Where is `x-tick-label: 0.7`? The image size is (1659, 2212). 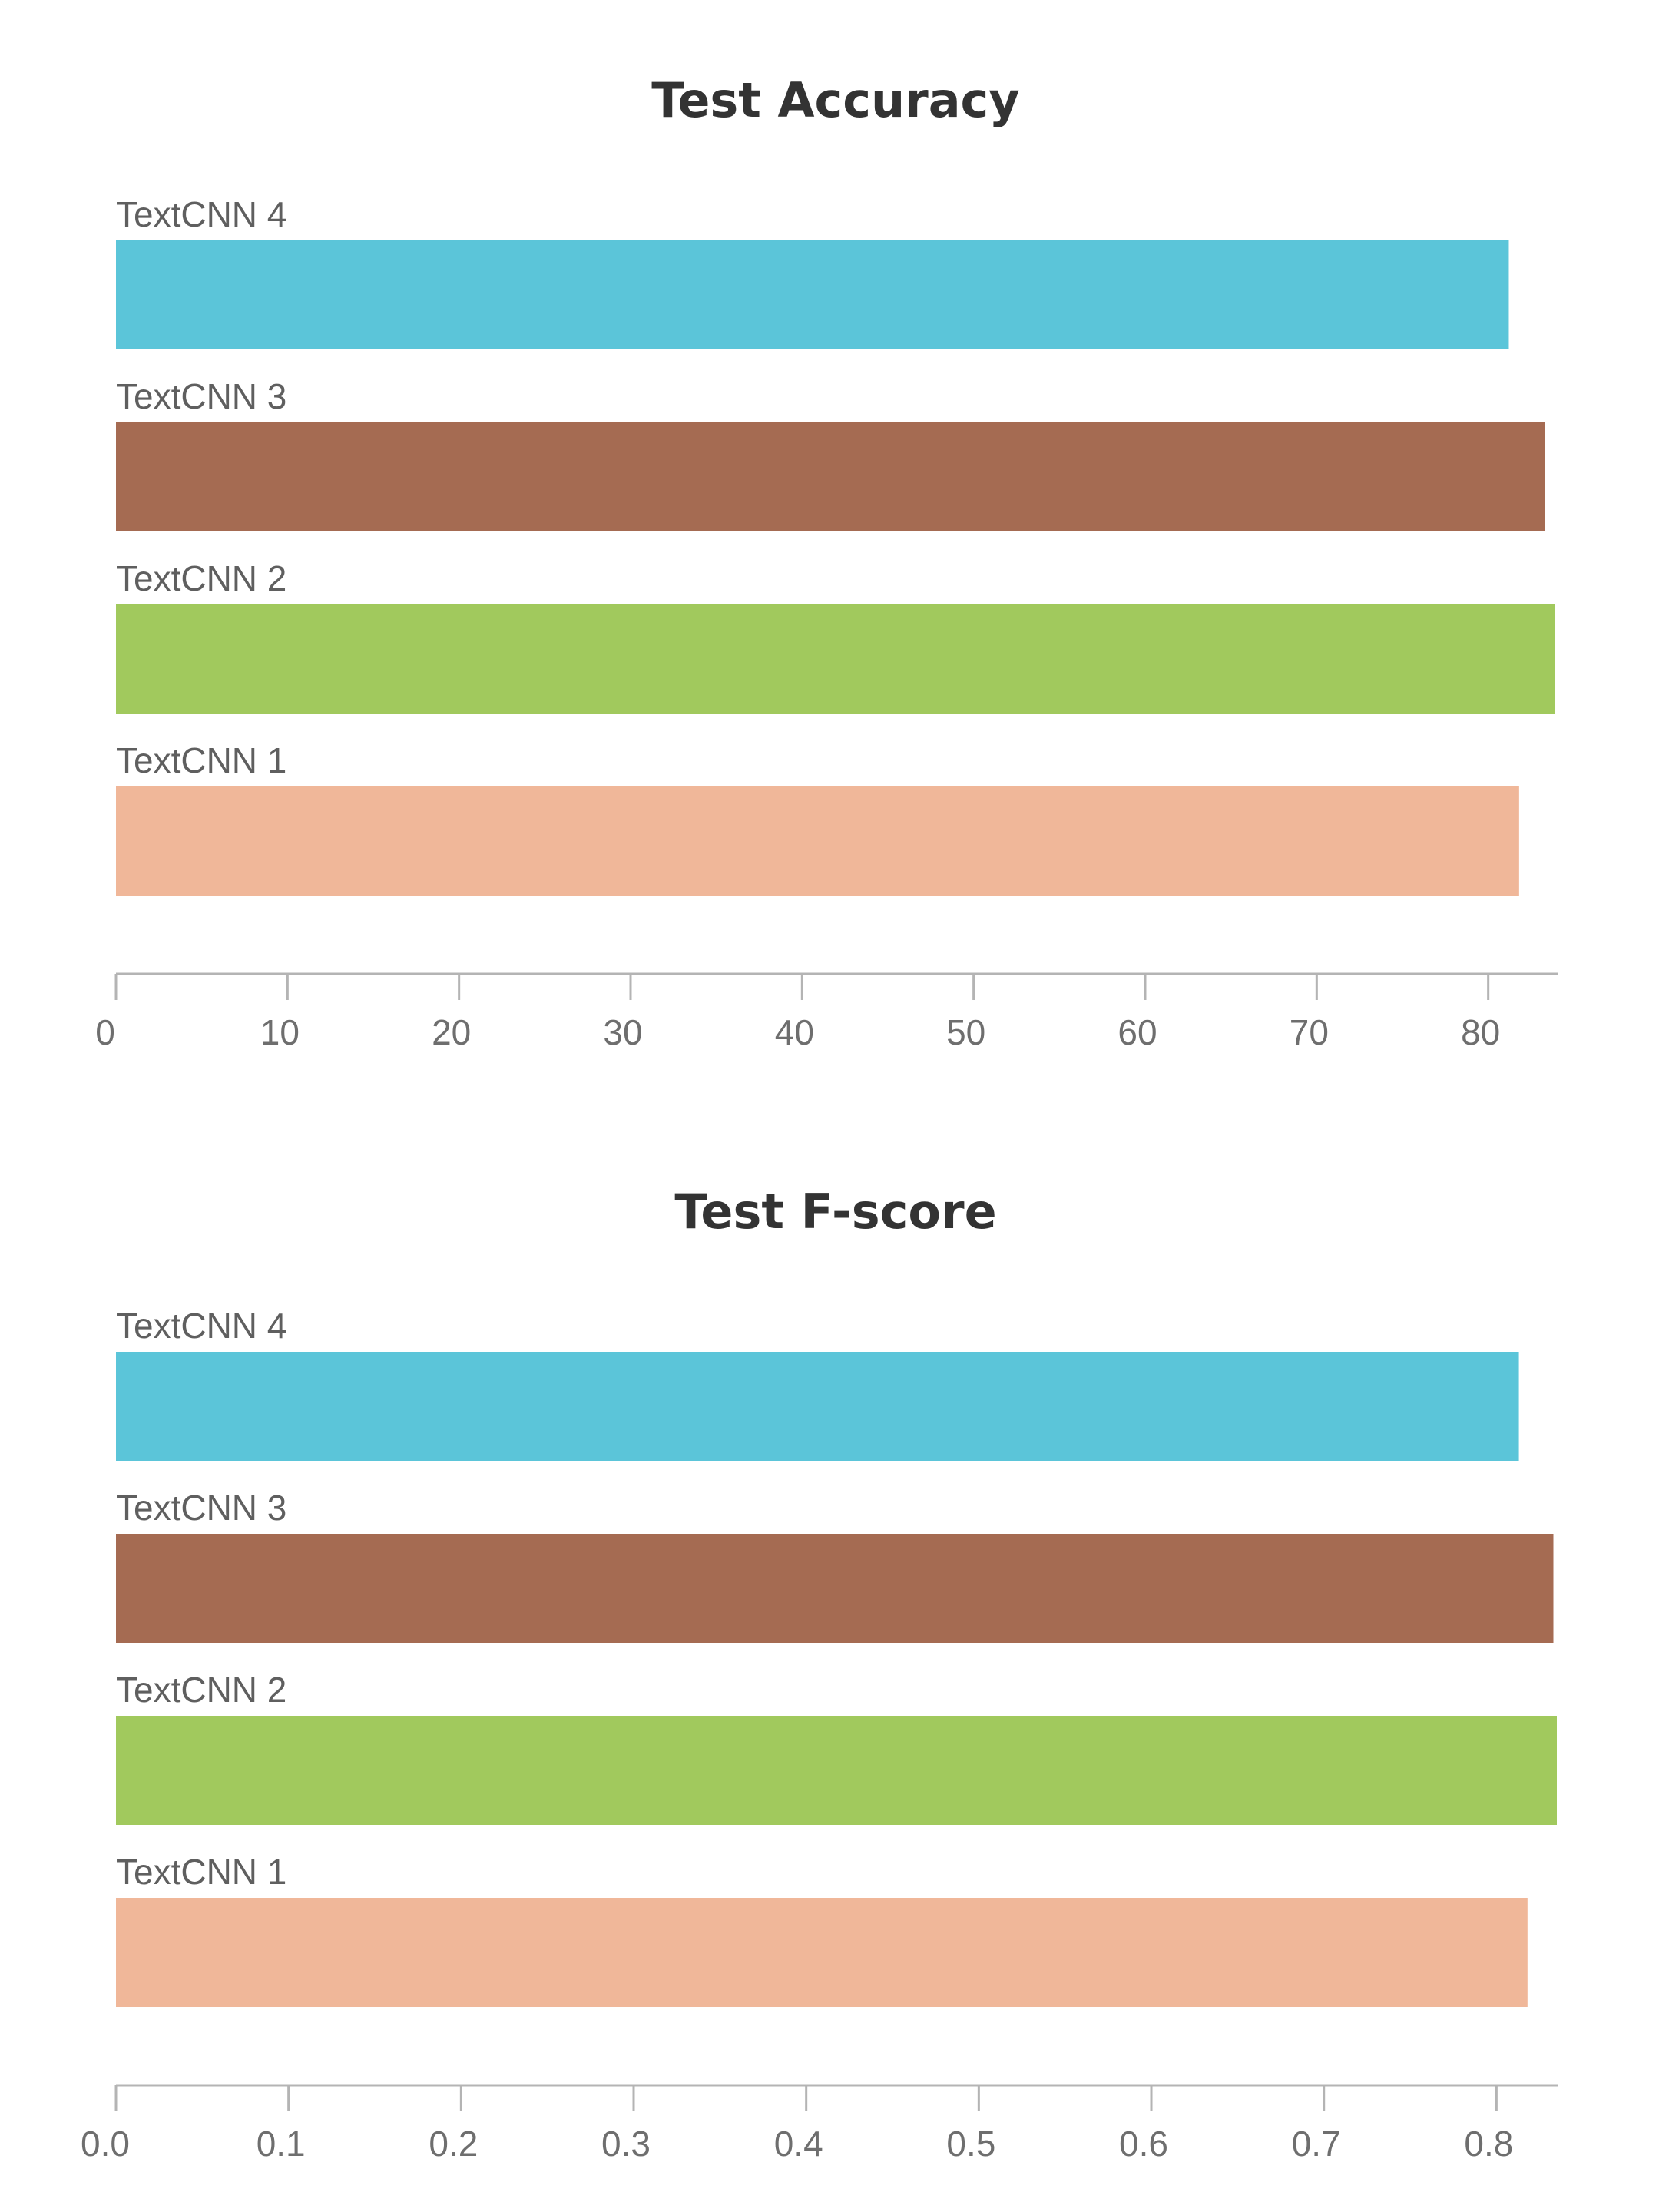 x-tick-label: 0.7 is located at coordinates (1317, 2144).